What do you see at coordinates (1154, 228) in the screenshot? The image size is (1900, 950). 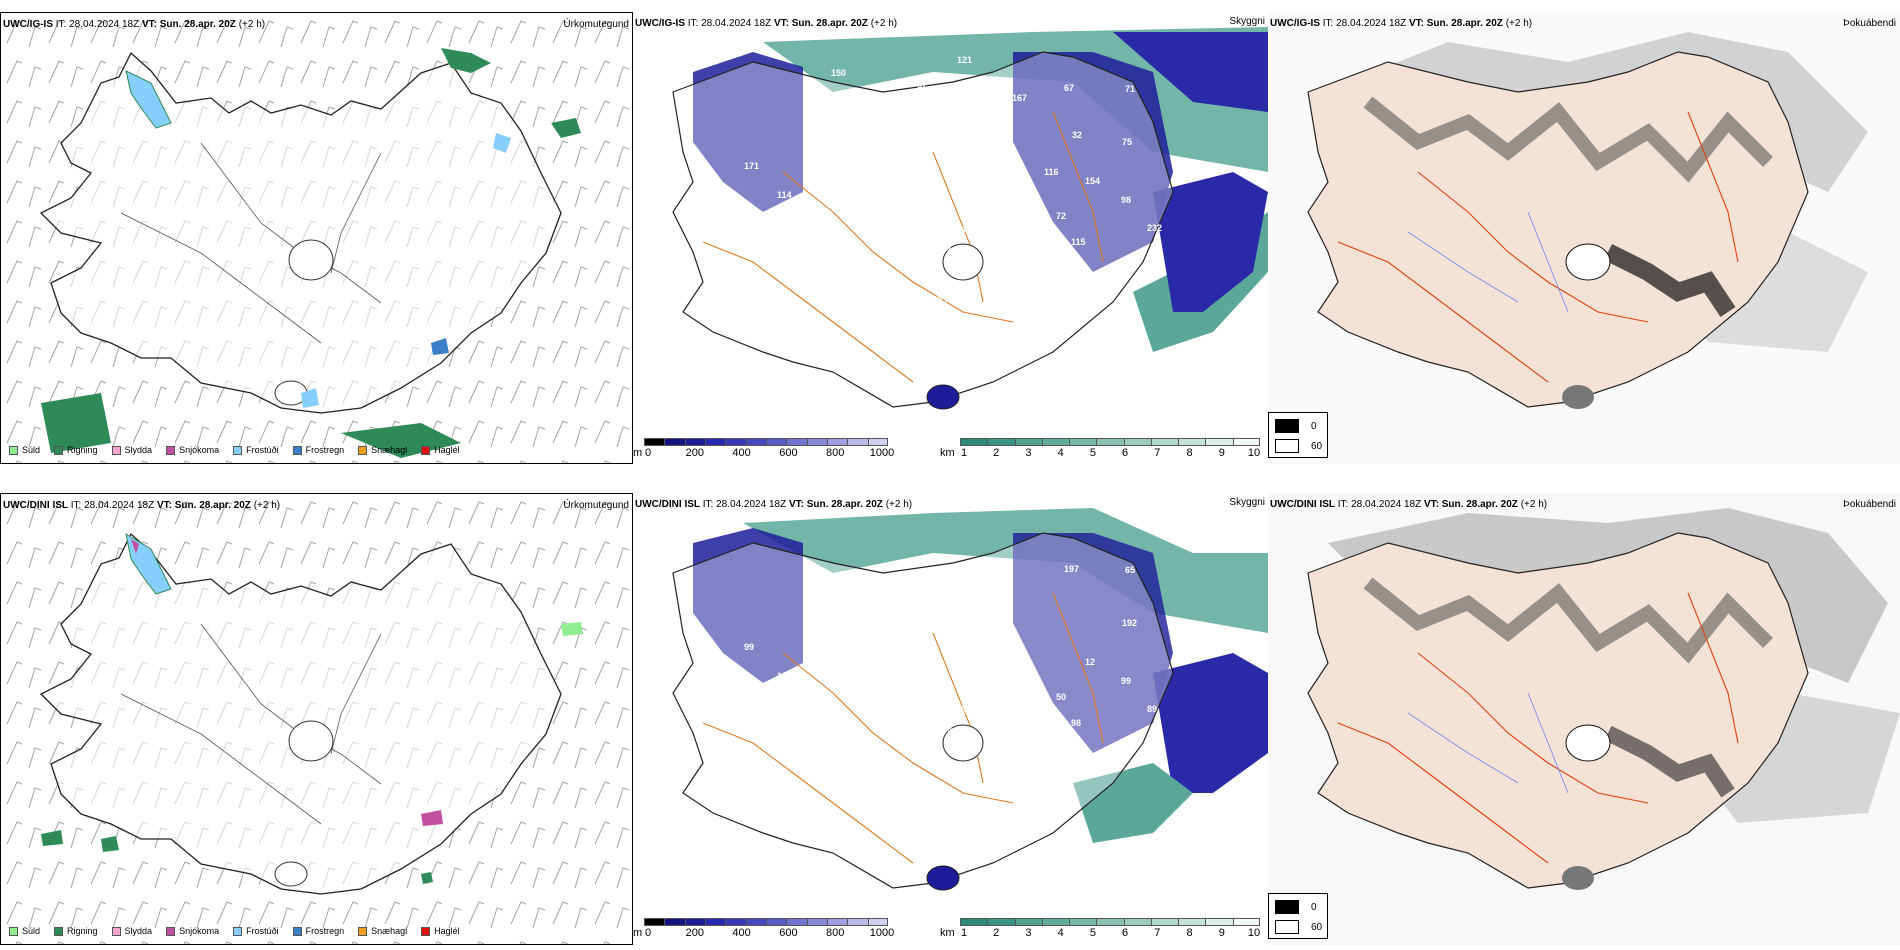 I see `ceiling-value-label: 232` at bounding box center [1154, 228].